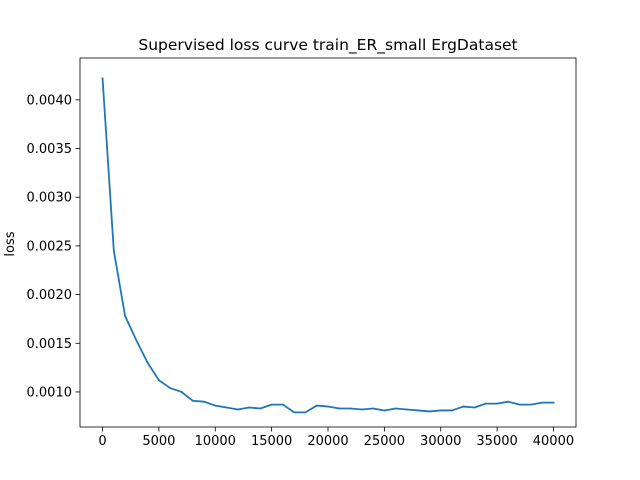 Image resolution: width=640 pixels, height=480 pixels. What do you see at coordinates (553, 441) in the screenshot?
I see `x-tick-label: 40000` at bounding box center [553, 441].